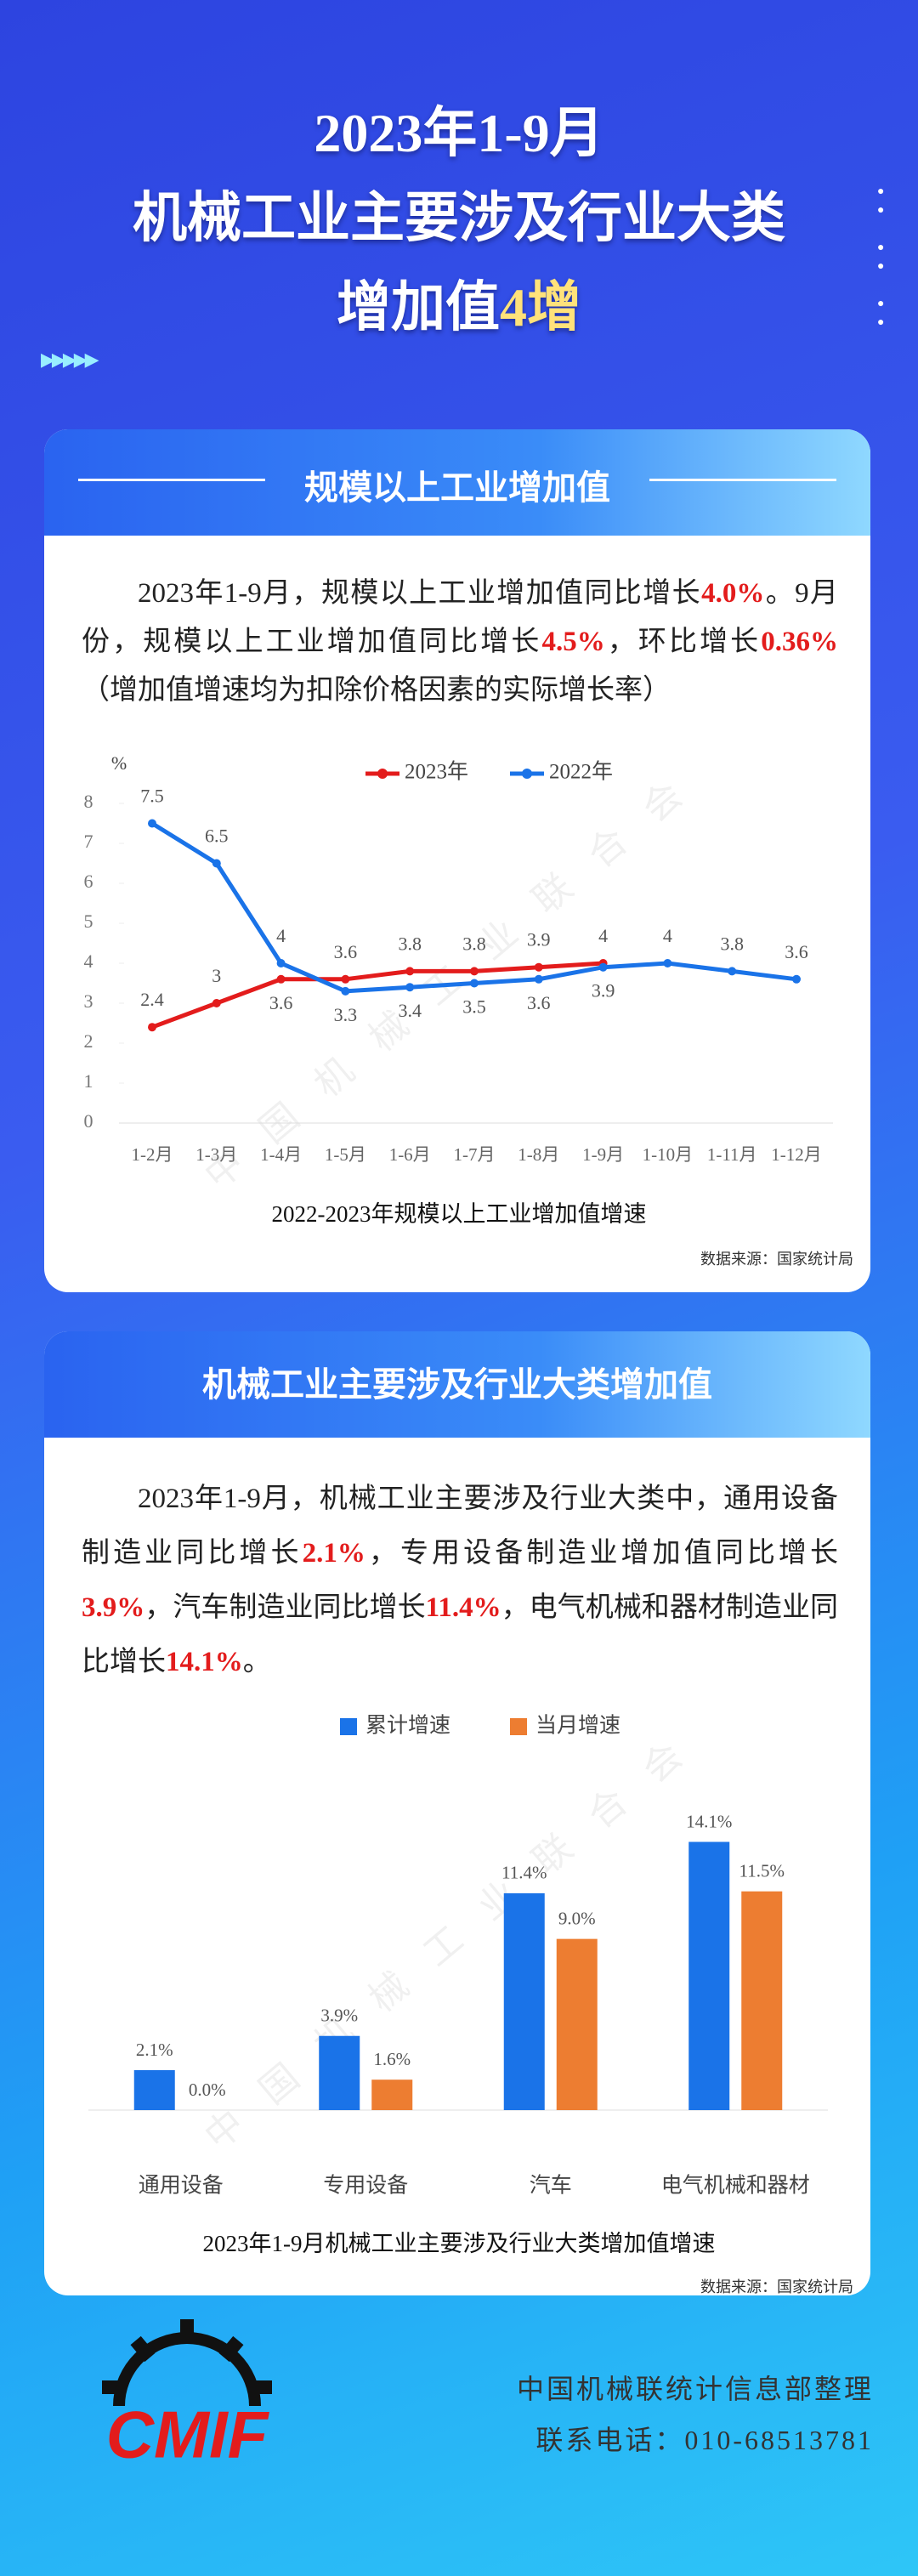 Image resolution: width=918 pixels, height=2576 pixels. I want to click on data-label: 14.1%, so click(709, 1821).